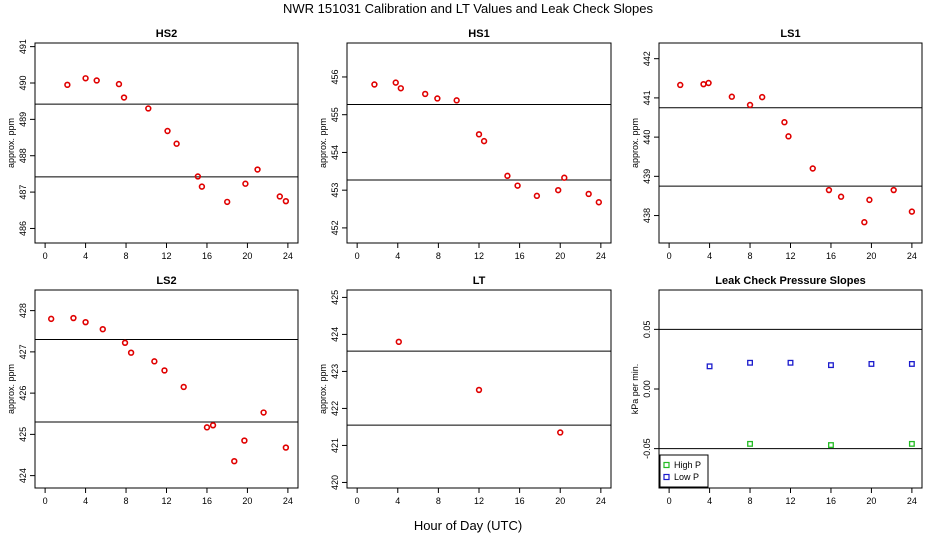 The width and height of the screenshot is (936, 540). Describe the element at coordinates (23, 82) in the screenshot. I see `y-tick-label: 490` at that location.